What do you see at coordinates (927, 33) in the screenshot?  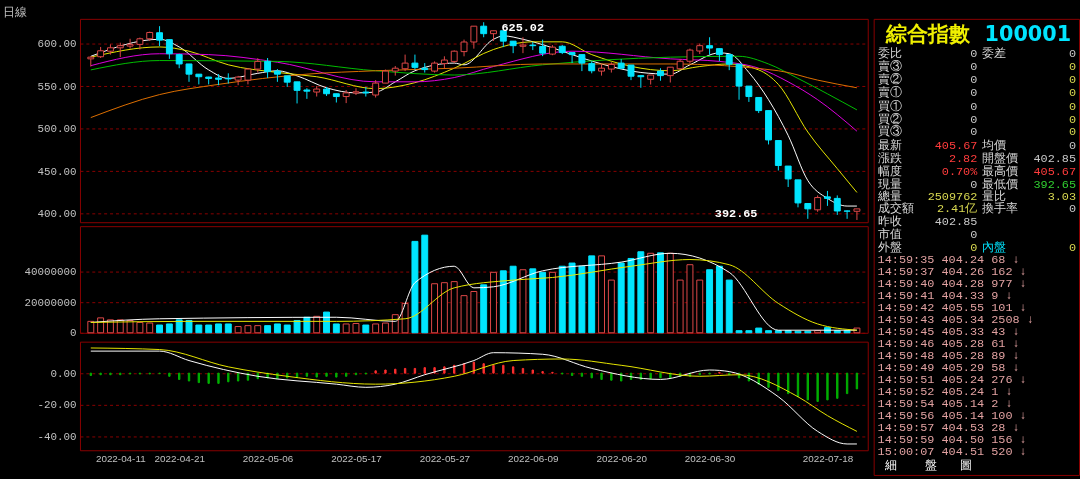 I see `text: 綜合指數` at bounding box center [927, 33].